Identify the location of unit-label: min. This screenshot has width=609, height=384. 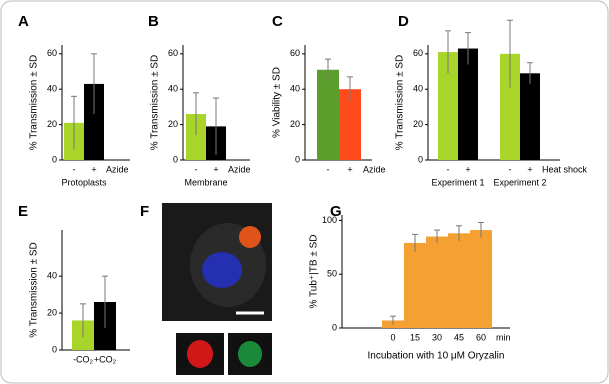
(503, 337).